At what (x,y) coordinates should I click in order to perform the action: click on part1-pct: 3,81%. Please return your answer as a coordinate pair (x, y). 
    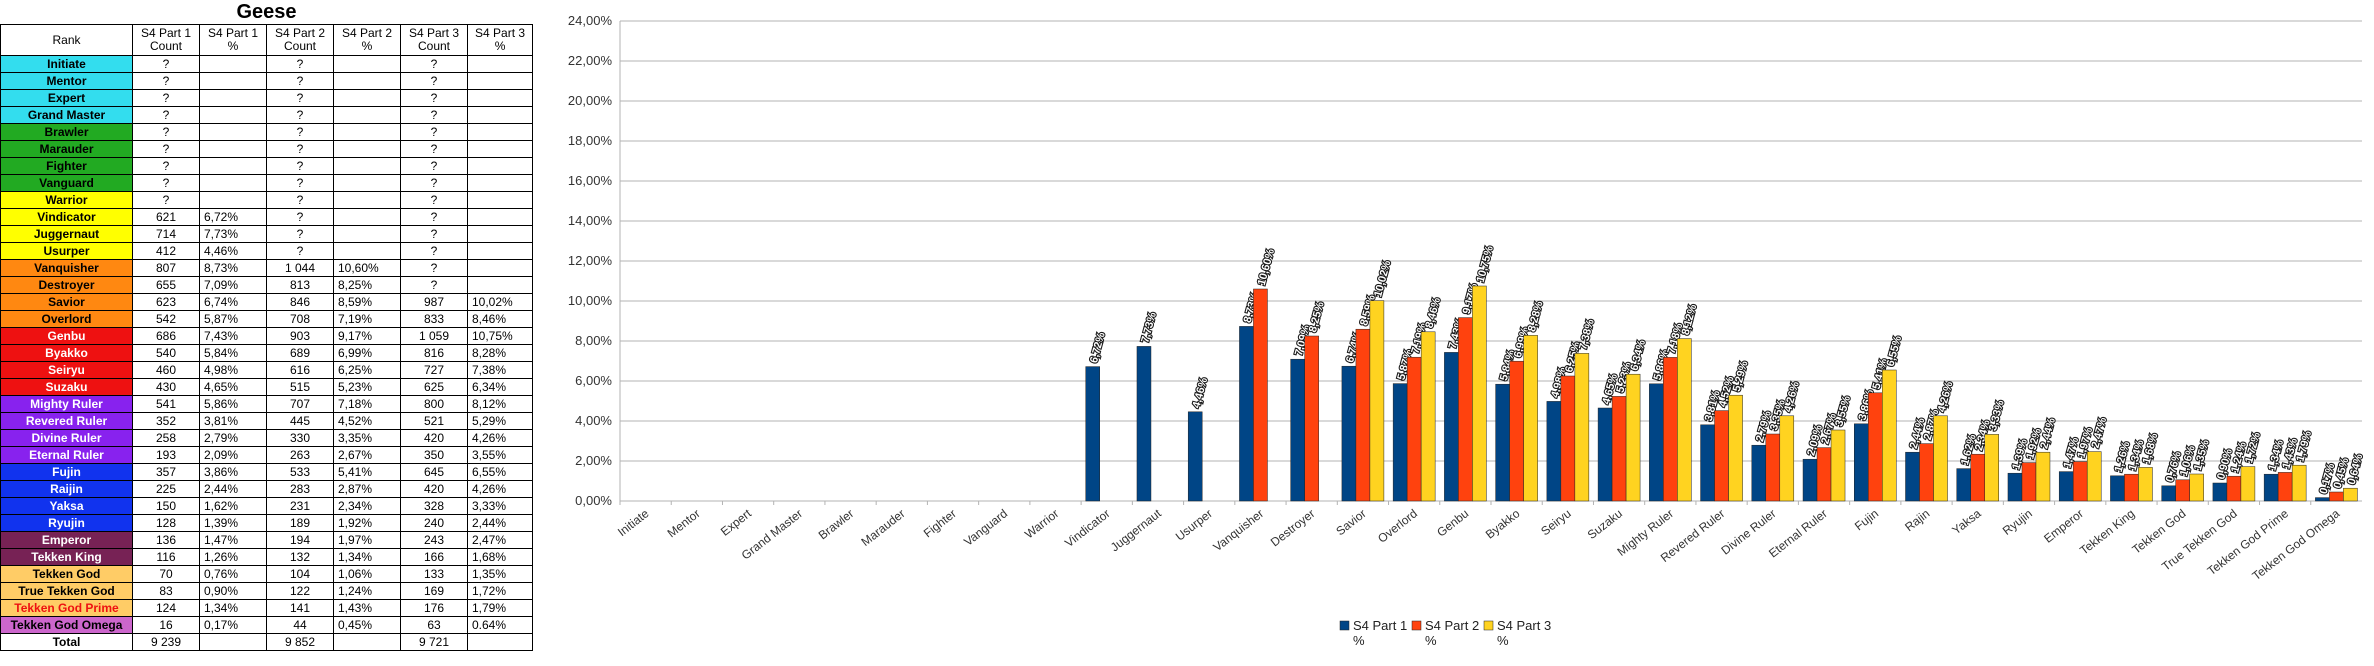
    Looking at the image, I should click on (233, 421).